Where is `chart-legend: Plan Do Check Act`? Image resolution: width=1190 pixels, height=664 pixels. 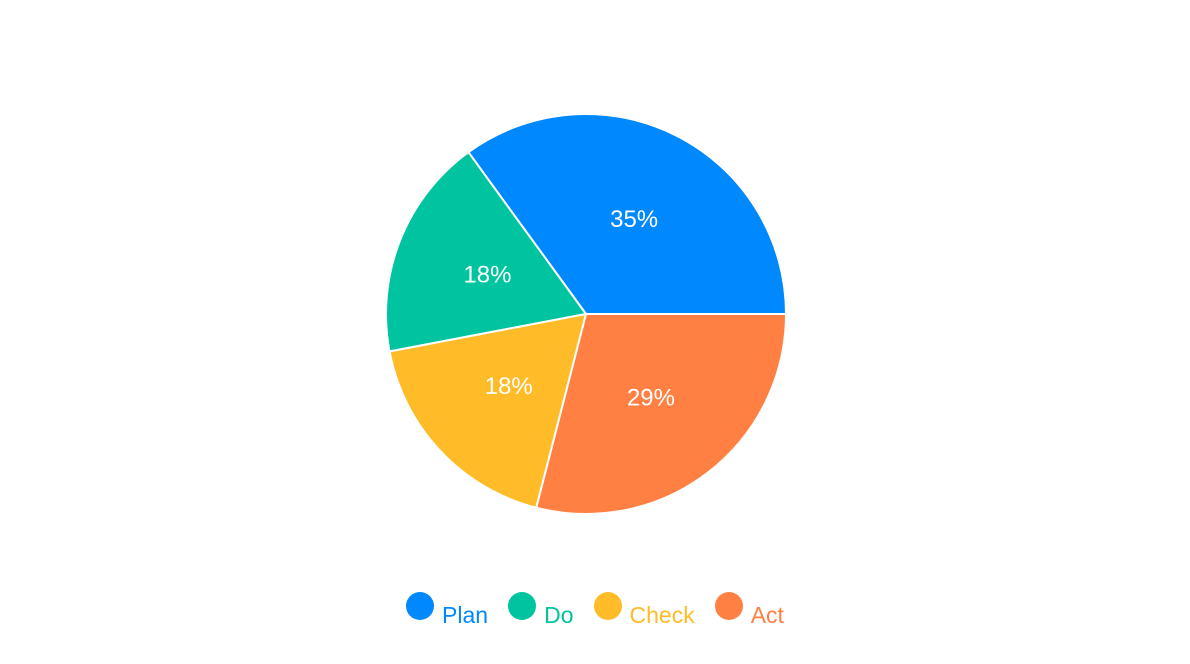
chart-legend: Plan Do Check Act is located at coordinates (595, 608).